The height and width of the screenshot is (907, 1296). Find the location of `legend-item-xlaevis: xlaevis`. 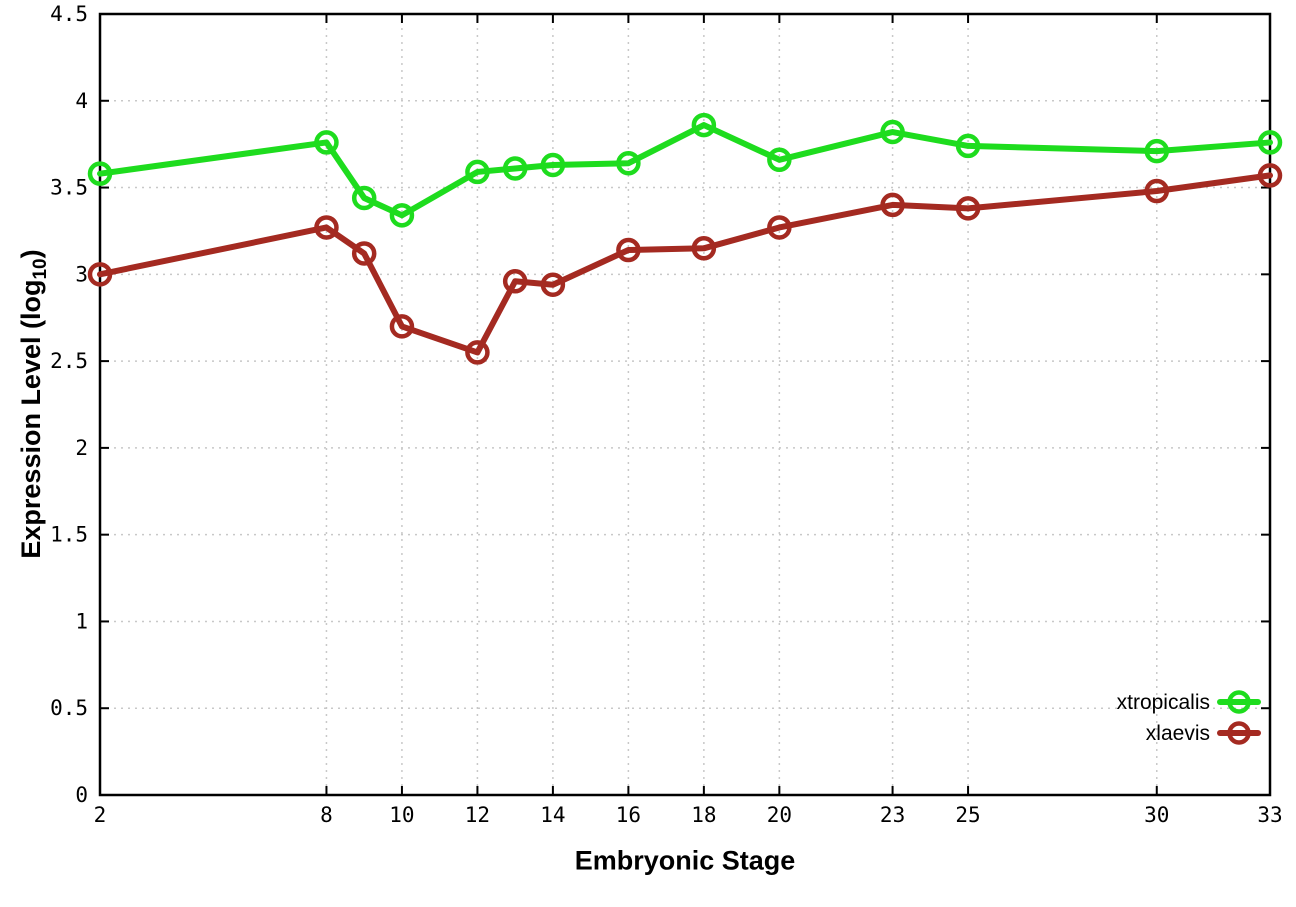

legend-item-xlaevis: xlaevis is located at coordinates (1203, 733).